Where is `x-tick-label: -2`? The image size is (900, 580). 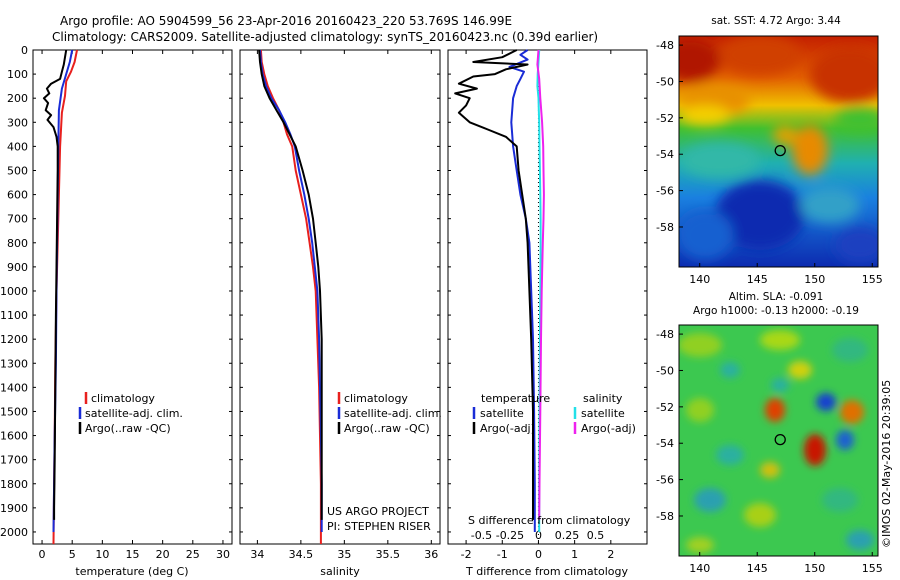
x-tick-label: -2 is located at coordinates (466, 554).